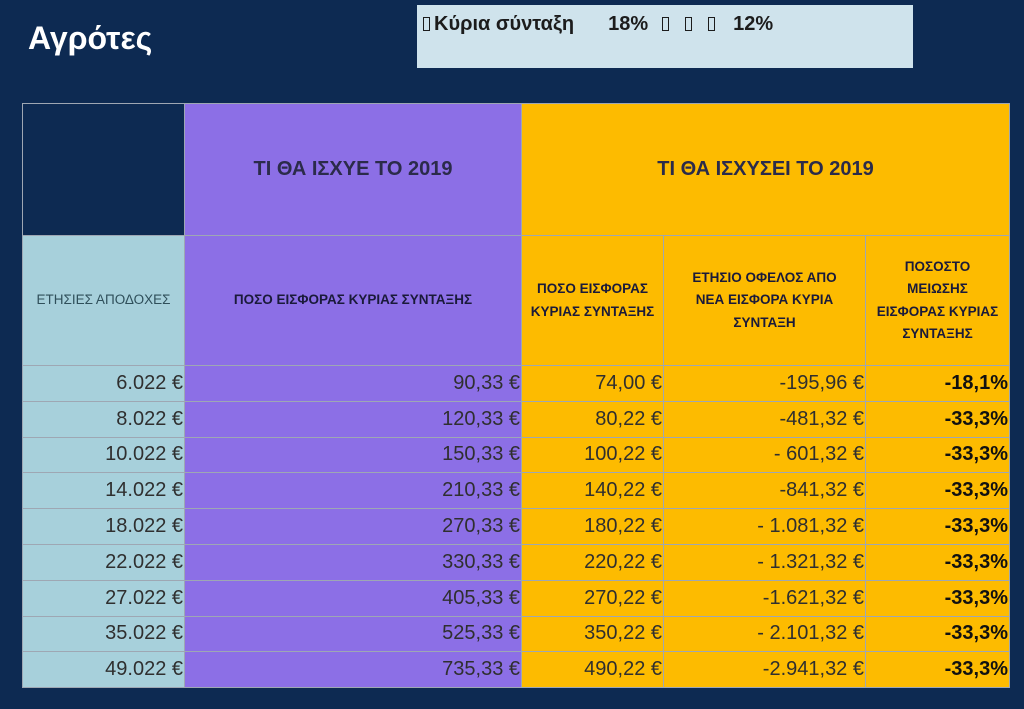 This screenshot has height=709, width=1024. What do you see at coordinates (504, 24) in the screenshot?
I see `info-label: Κύρια σύνταξη` at bounding box center [504, 24].